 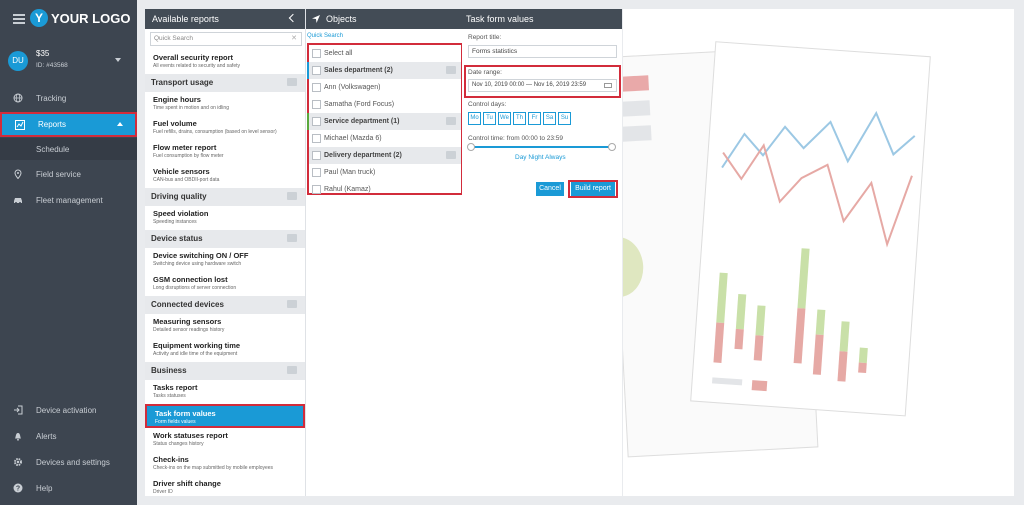 What do you see at coordinates (385, 104) in the screenshot?
I see `object-row: Samatha (Ford Focus)` at bounding box center [385, 104].